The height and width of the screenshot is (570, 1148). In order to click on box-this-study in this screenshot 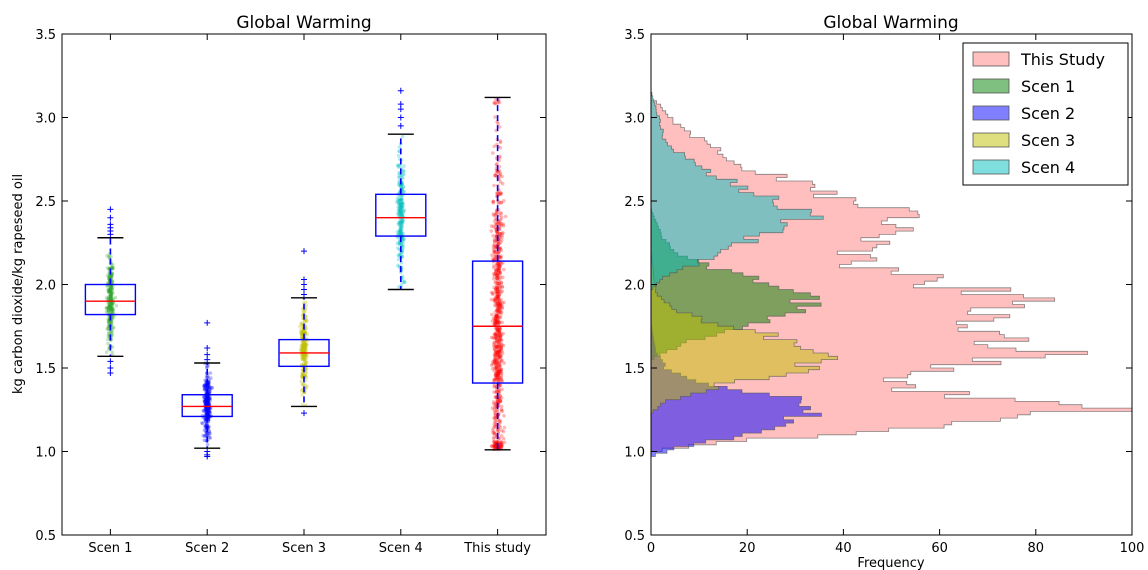, I will do `click(497, 322)`.